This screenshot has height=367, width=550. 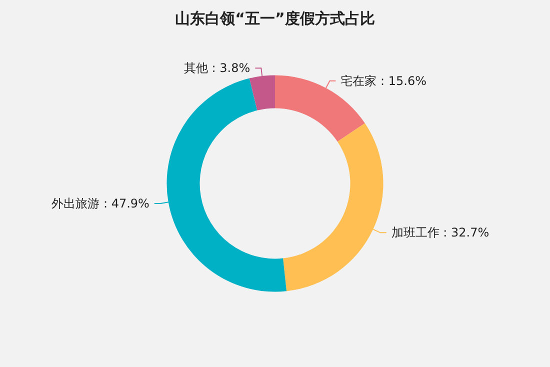 I want to click on slice-label: 加班工作 : 32.7%, so click(x=440, y=233).